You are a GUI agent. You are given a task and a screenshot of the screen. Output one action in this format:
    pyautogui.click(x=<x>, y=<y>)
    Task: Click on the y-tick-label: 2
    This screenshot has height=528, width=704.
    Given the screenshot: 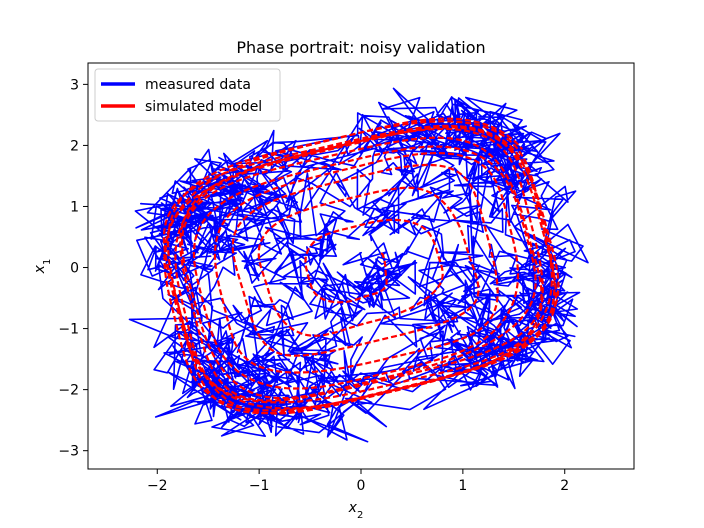 What is the action you would take?
    pyautogui.click(x=74, y=146)
    